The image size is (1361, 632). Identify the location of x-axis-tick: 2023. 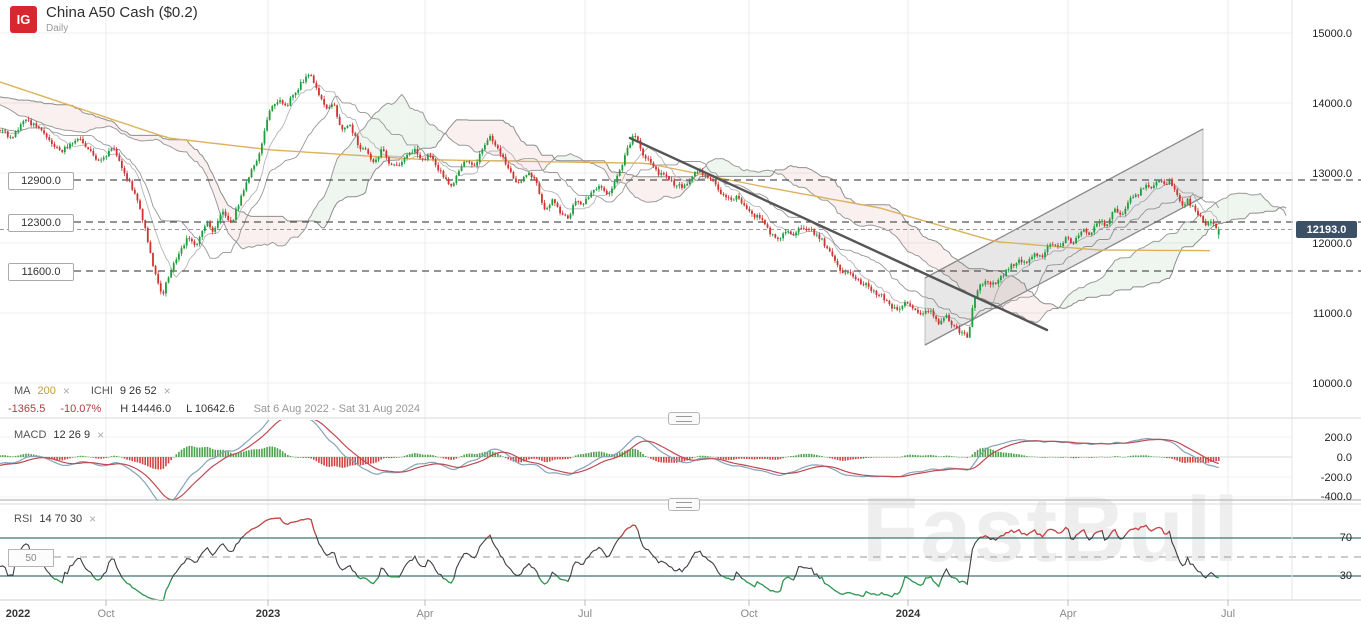
(268, 614).